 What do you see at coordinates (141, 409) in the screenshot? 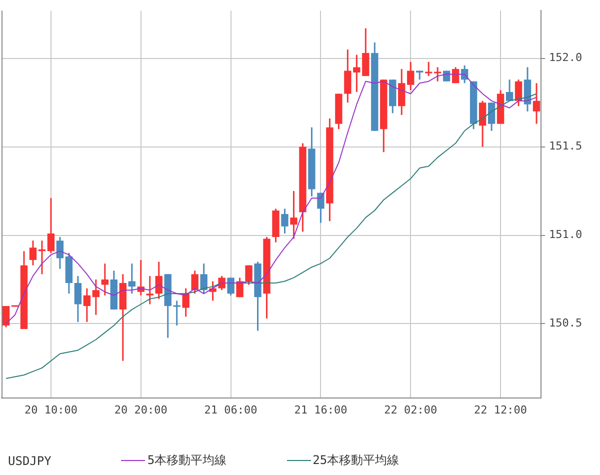
I see `x-tick-label: 20 20:00` at bounding box center [141, 409].